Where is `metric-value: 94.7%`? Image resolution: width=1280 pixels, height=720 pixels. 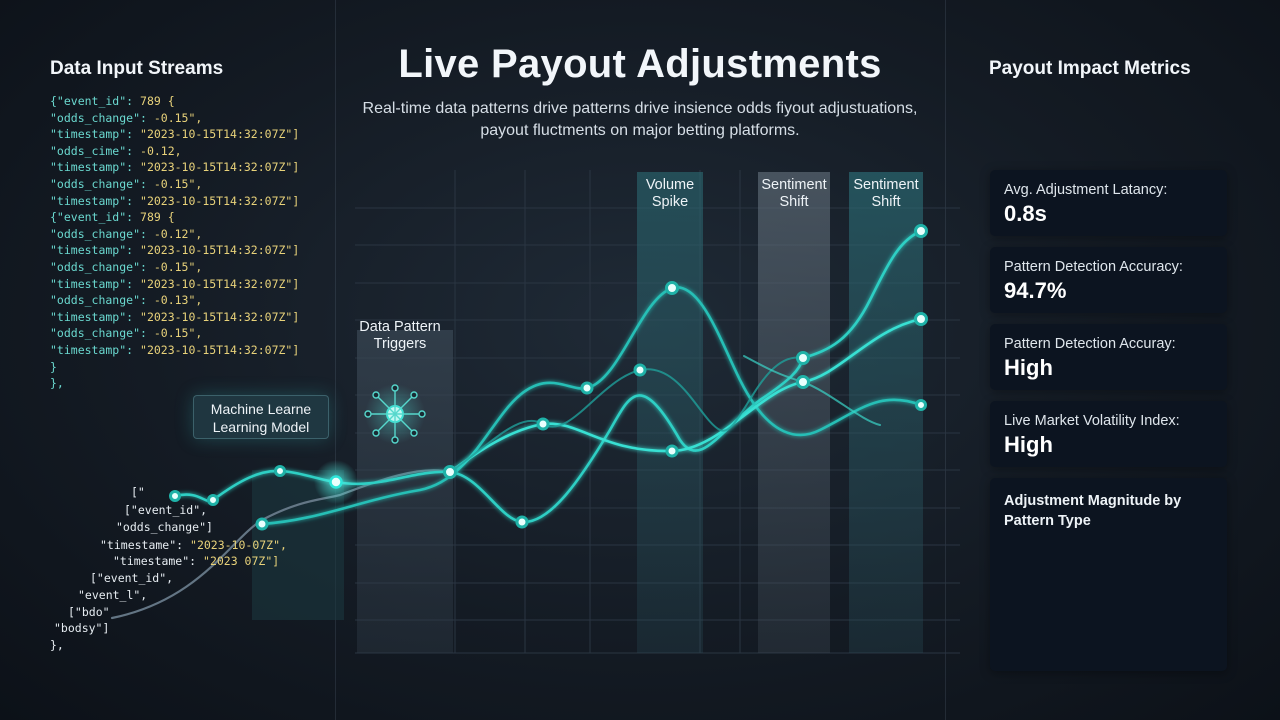
metric-value: 94.7% is located at coordinates (1035, 290).